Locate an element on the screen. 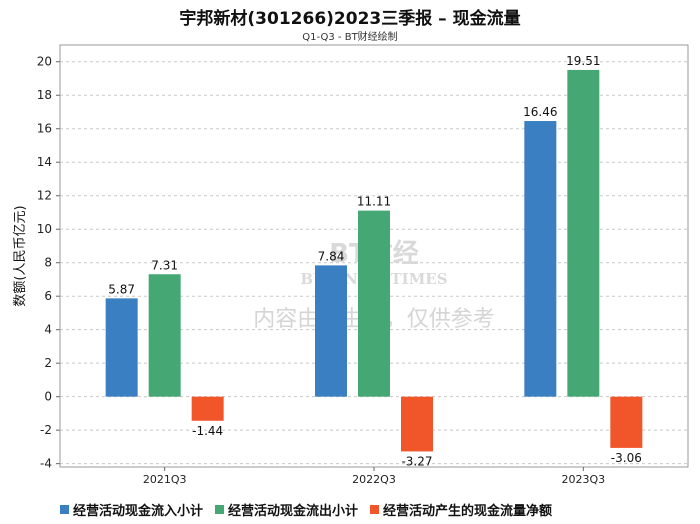 The image size is (700, 524). chart-title: 宇邦新材(301266)2023三季报 – 现金流量 is located at coordinates (350, 19).